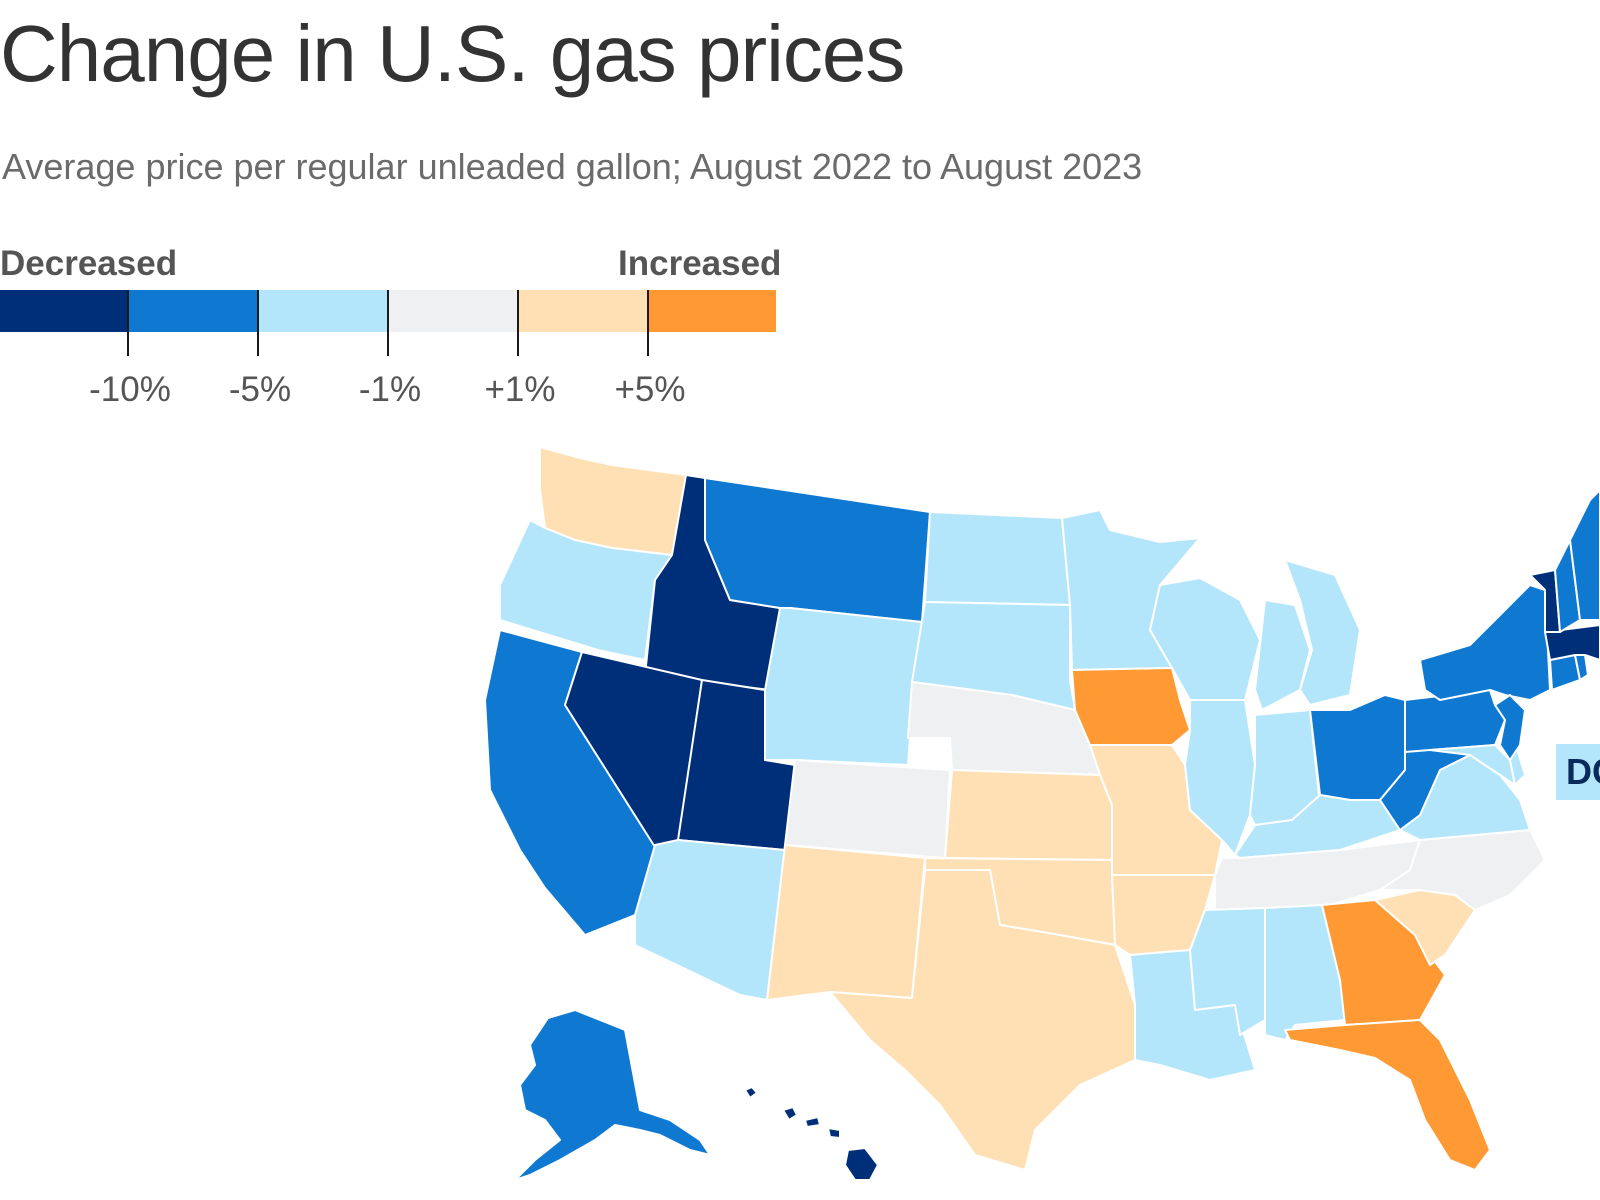 This screenshot has height=1200, width=1600. What do you see at coordinates (1462, 870) in the screenshot?
I see `state-NC` at bounding box center [1462, 870].